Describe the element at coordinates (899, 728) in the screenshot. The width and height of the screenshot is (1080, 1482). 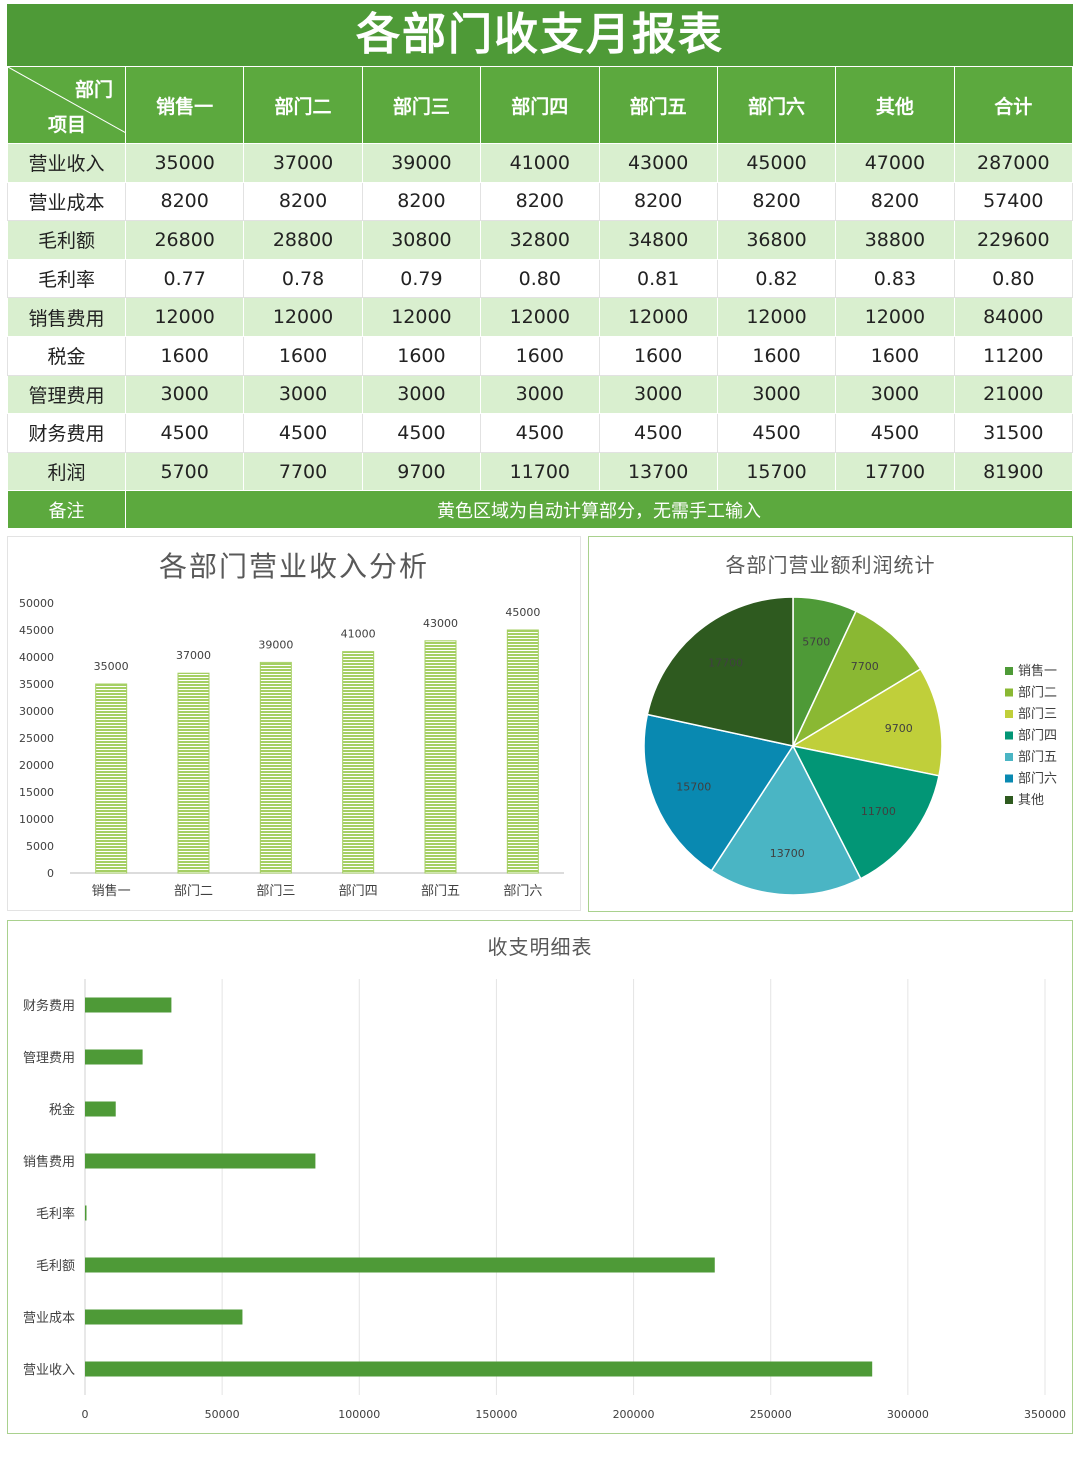
I see `pie-data-label: 9700` at that location.